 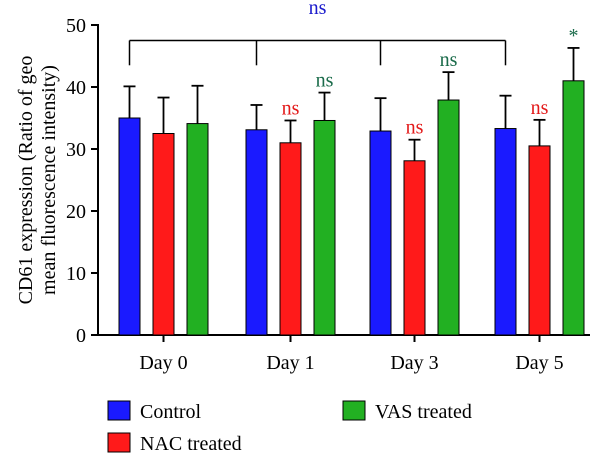 I want to click on legend-label: VAS treated, so click(x=423, y=412).